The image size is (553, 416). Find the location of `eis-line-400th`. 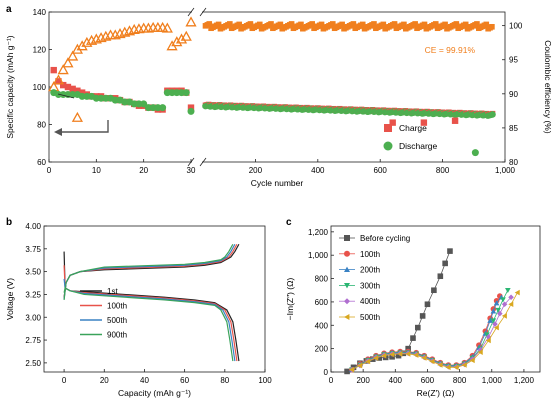

eis-line-400th is located at coordinates (431, 333).